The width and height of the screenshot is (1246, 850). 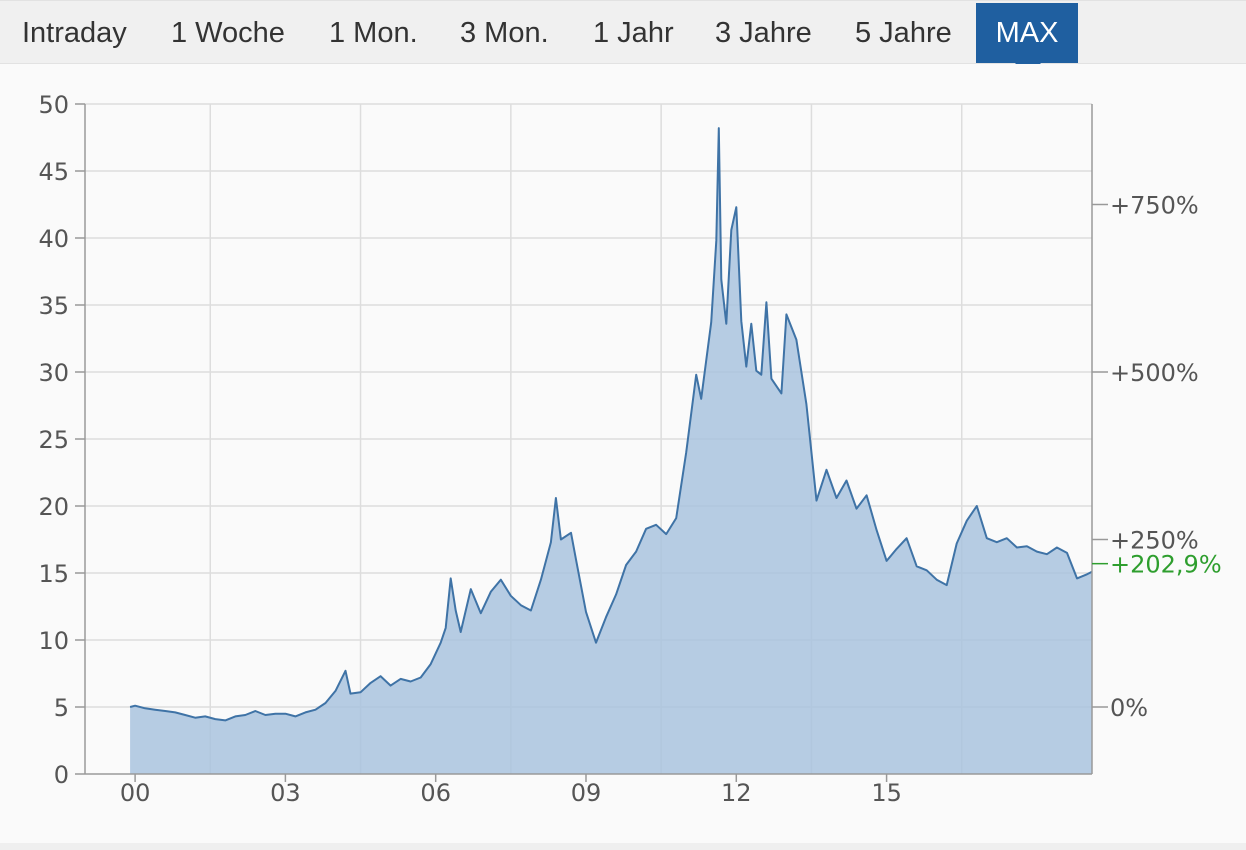 What do you see at coordinates (504, 33) in the screenshot?
I see `tab-3-mon: 3 Mon.` at bounding box center [504, 33].